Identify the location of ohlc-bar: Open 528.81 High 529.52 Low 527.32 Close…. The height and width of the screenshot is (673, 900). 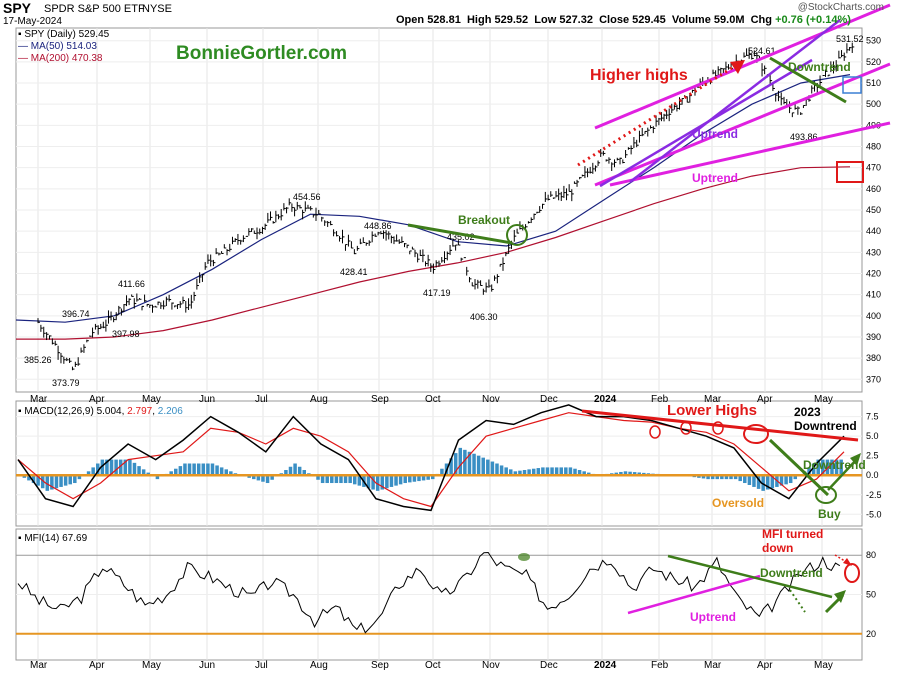
(623, 20).